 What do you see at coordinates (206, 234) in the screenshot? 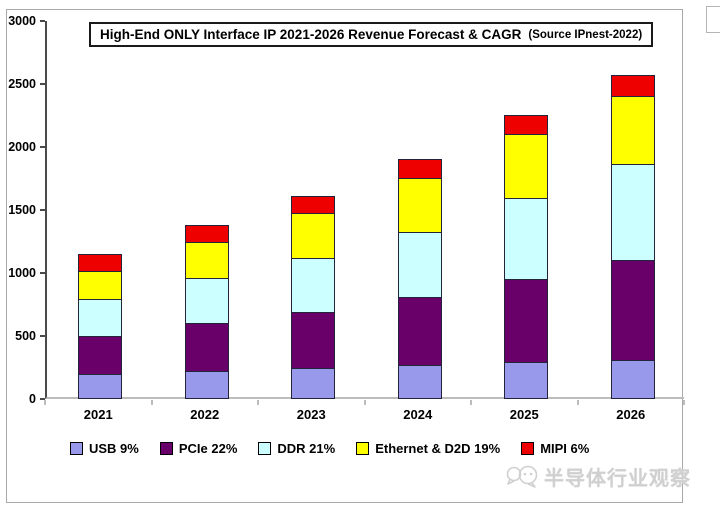
I see `bar-segment-mipi-2022` at bounding box center [206, 234].